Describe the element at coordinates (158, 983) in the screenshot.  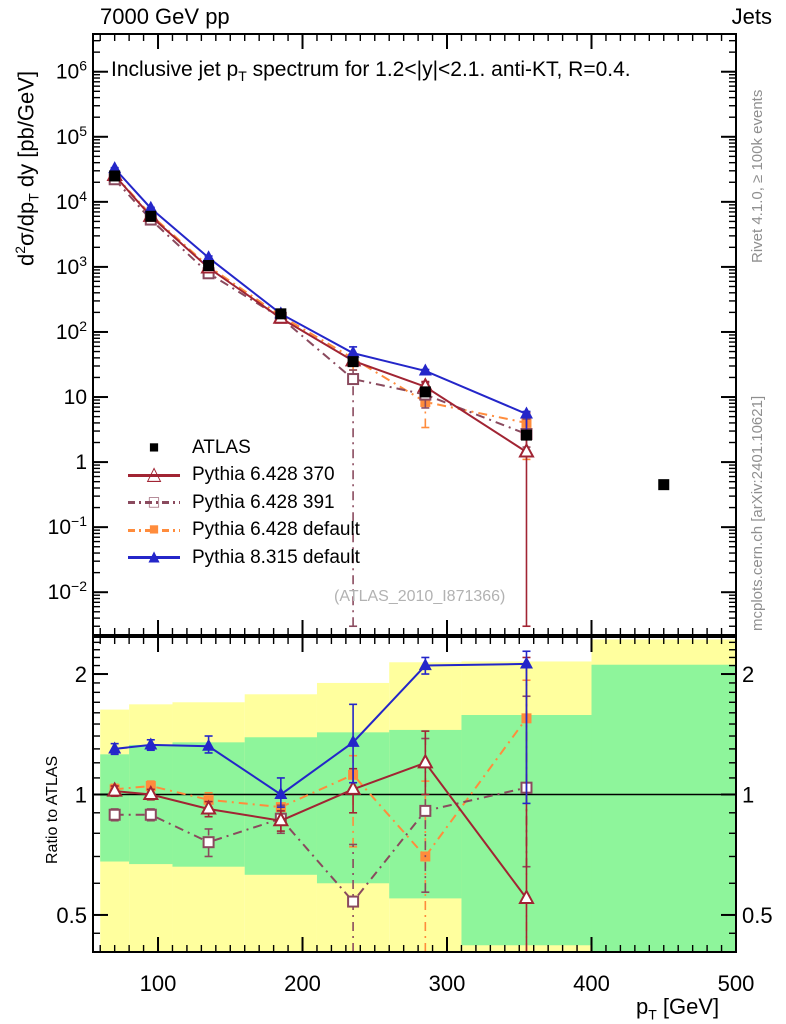
I see `svg-text: 100` at that location.